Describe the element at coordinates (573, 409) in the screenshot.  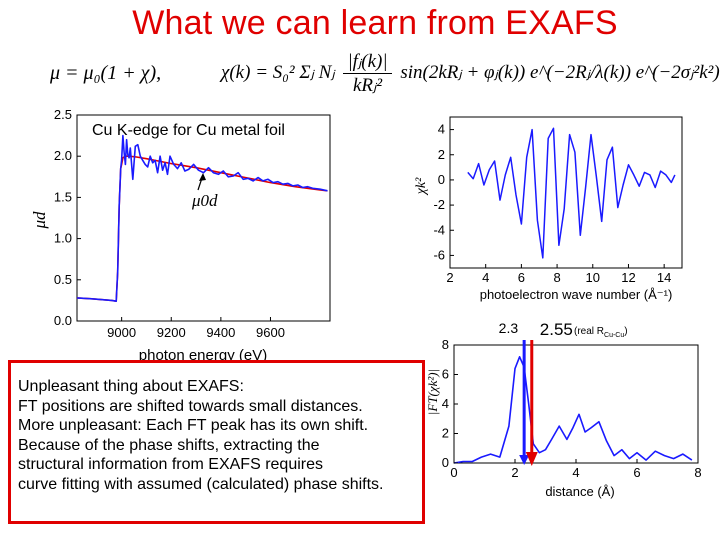
I see `ft-series-line` at that location.